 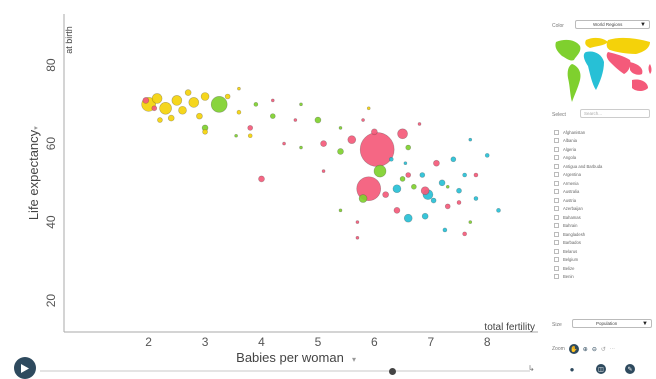 I want to click on undo-icon: ↺, so click(x=603, y=349).